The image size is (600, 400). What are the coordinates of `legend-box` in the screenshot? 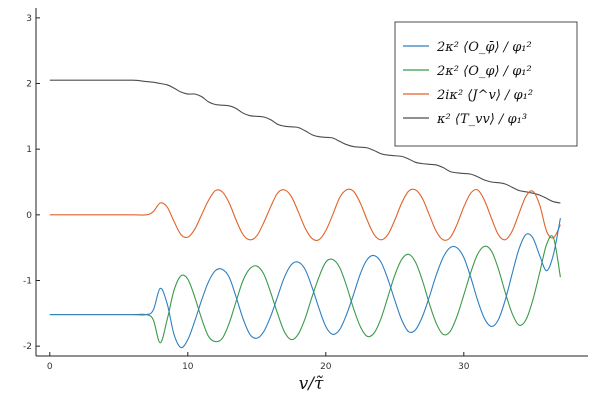 It's located at (486, 84).